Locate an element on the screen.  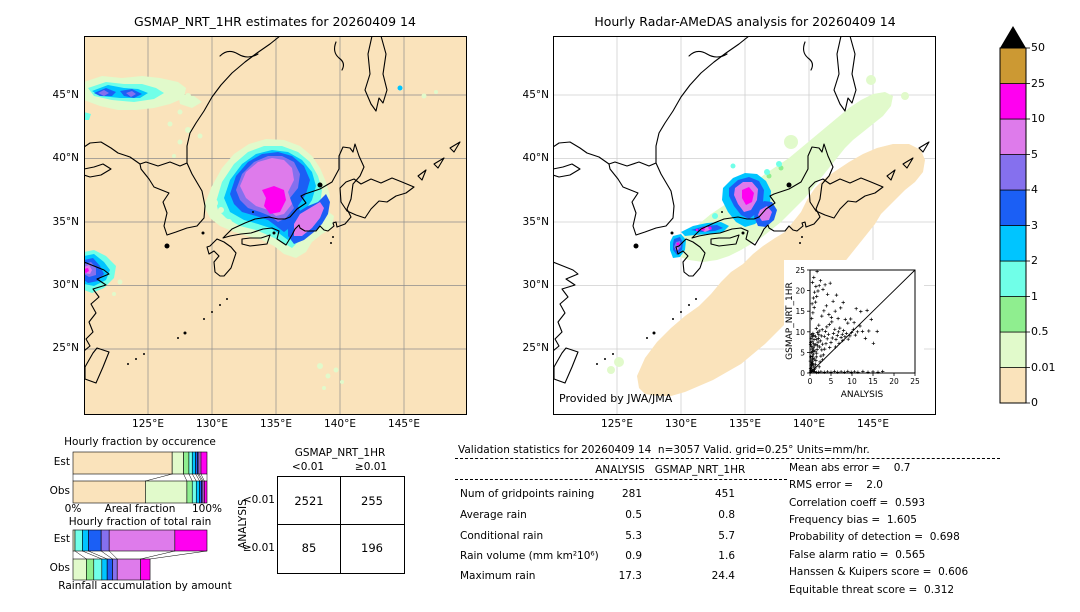
left-map-xtick: 135°E is located at coordinates (276, 424).